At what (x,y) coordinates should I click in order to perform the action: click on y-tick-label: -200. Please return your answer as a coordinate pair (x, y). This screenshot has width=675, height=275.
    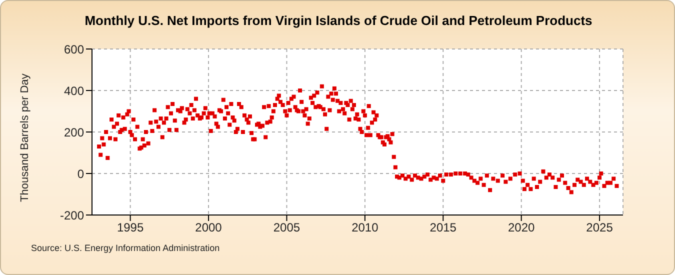
    Looking at the image, I should click on (72, 215).